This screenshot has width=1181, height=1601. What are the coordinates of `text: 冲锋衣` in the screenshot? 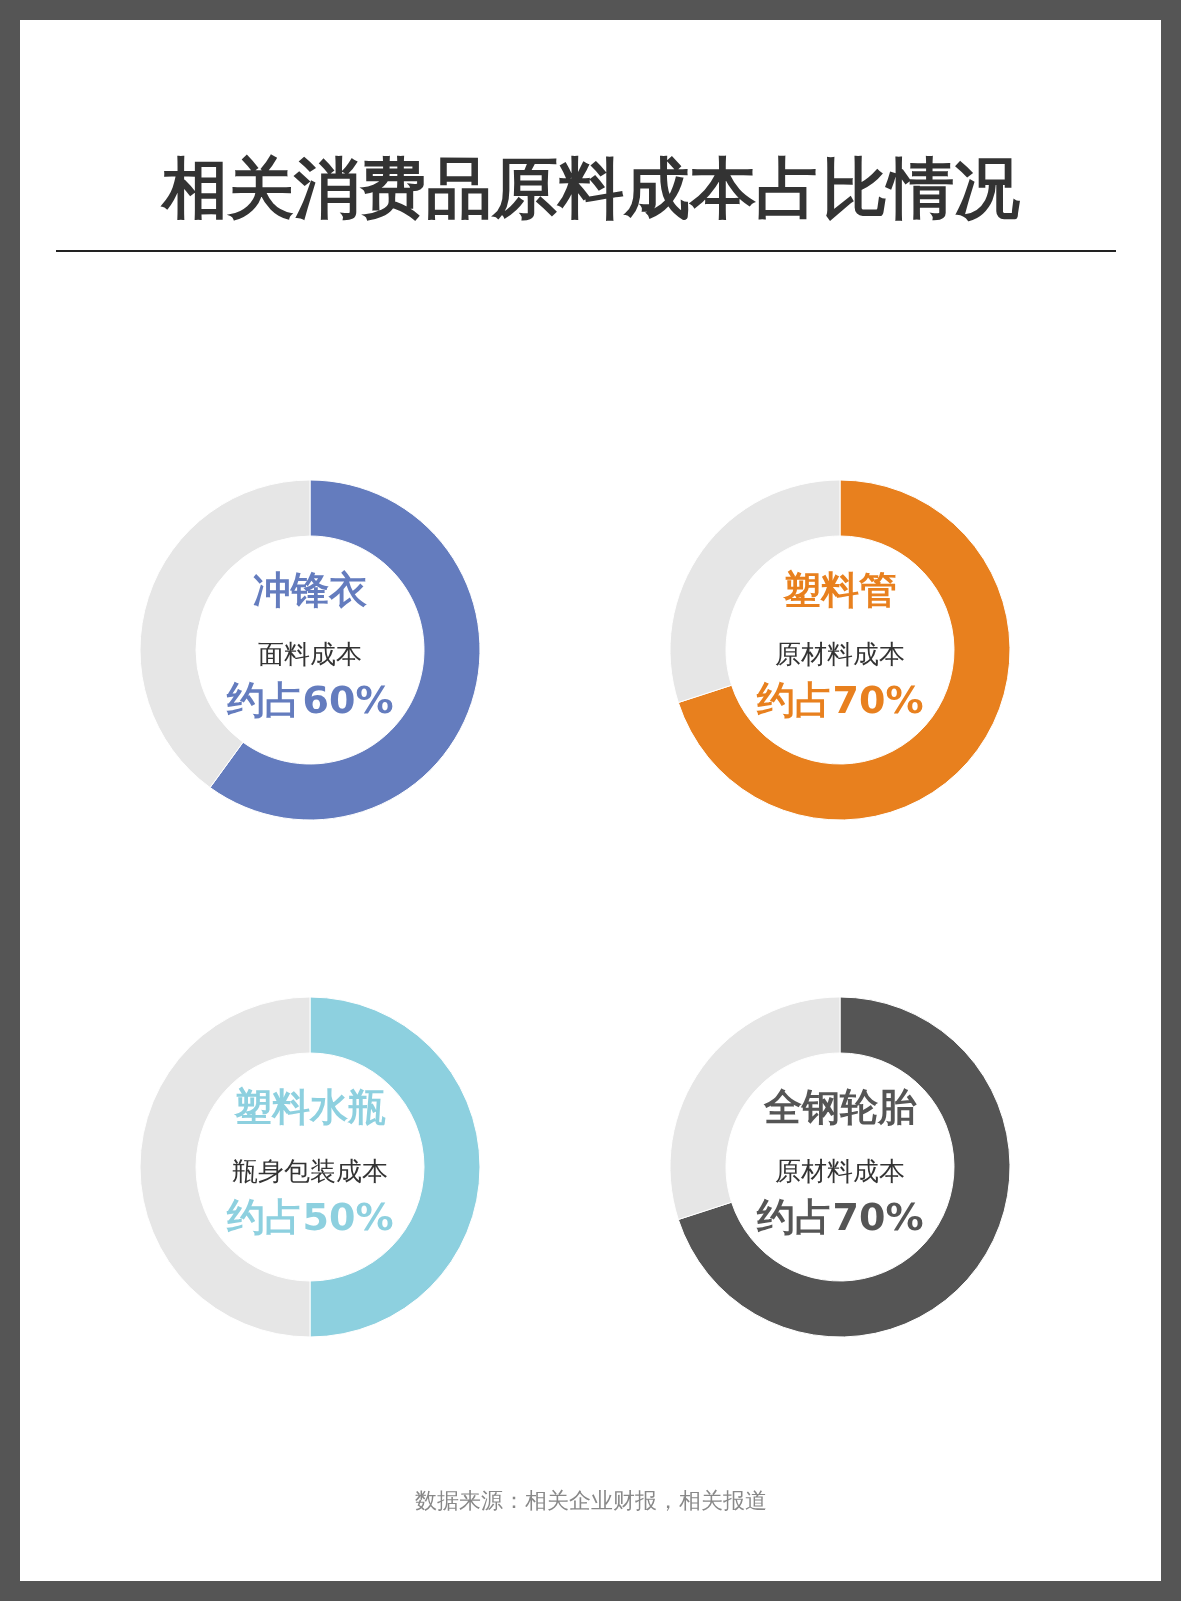 It's located at (310, 589).